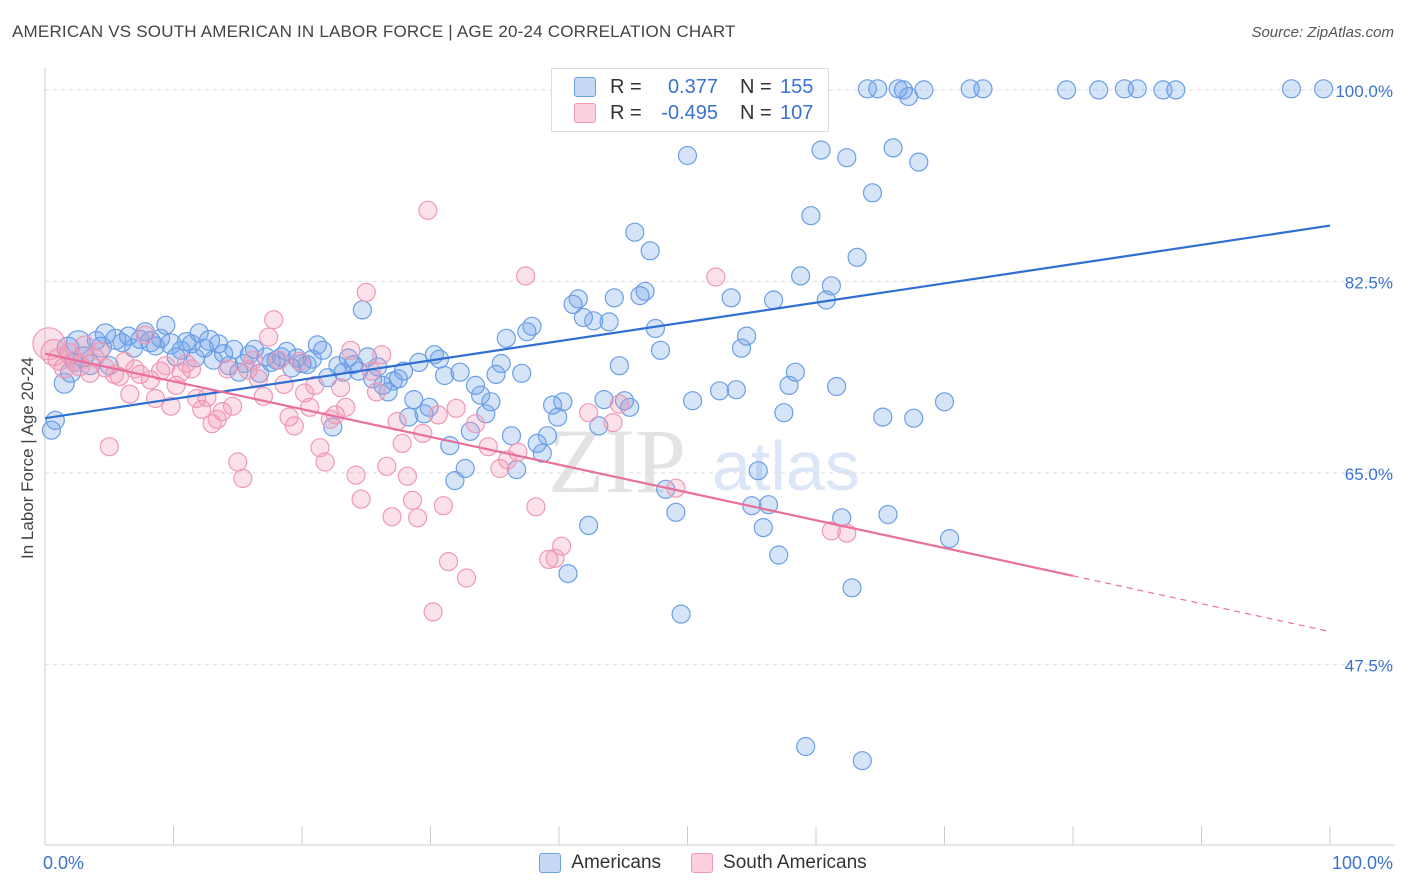 This screenshot has width=1406, height=892. Describe the element at coordinates (795, 862) in the screenshot. I see `series-label-south-americans: South Americans` at that location.